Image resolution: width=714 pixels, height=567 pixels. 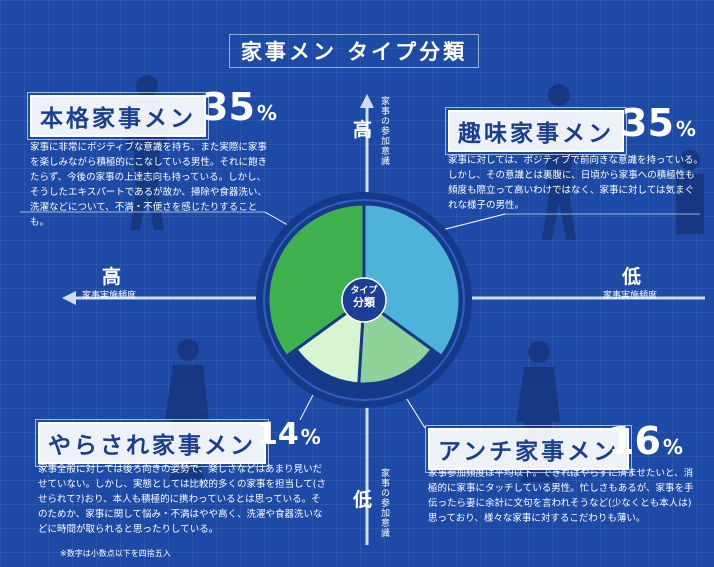 I want to click on horizontal-axis-arrow, so click(x=69, y=298).